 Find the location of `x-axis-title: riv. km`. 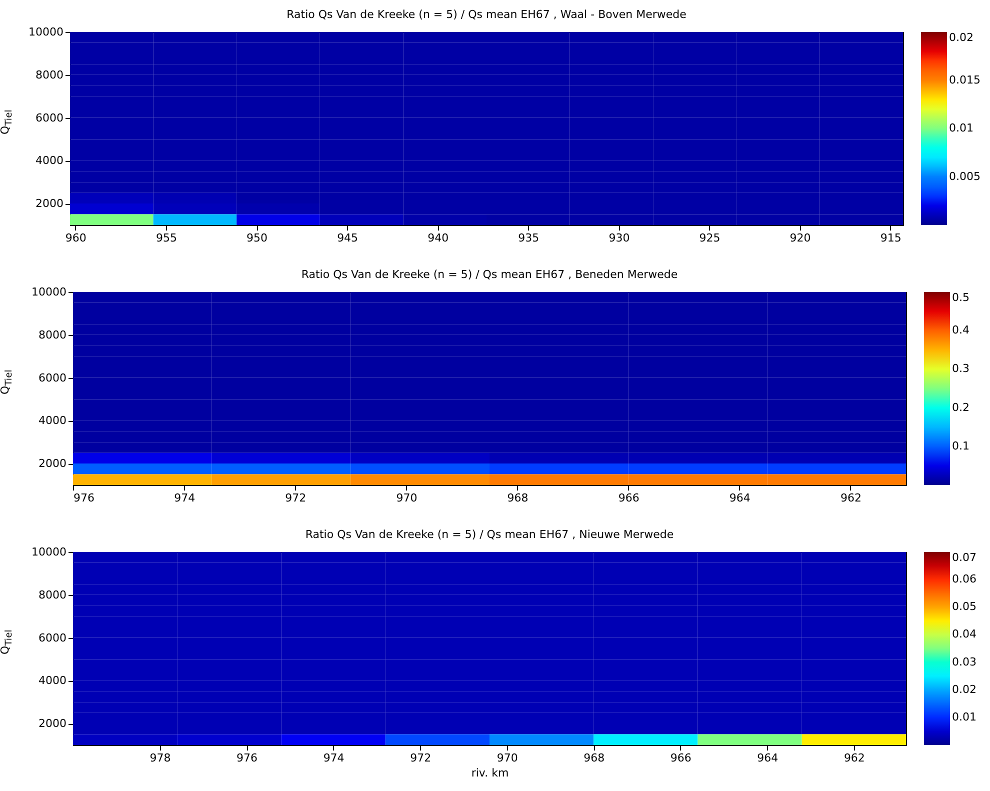

x-axis-title: riv. km is located at coordinates (490, 773).